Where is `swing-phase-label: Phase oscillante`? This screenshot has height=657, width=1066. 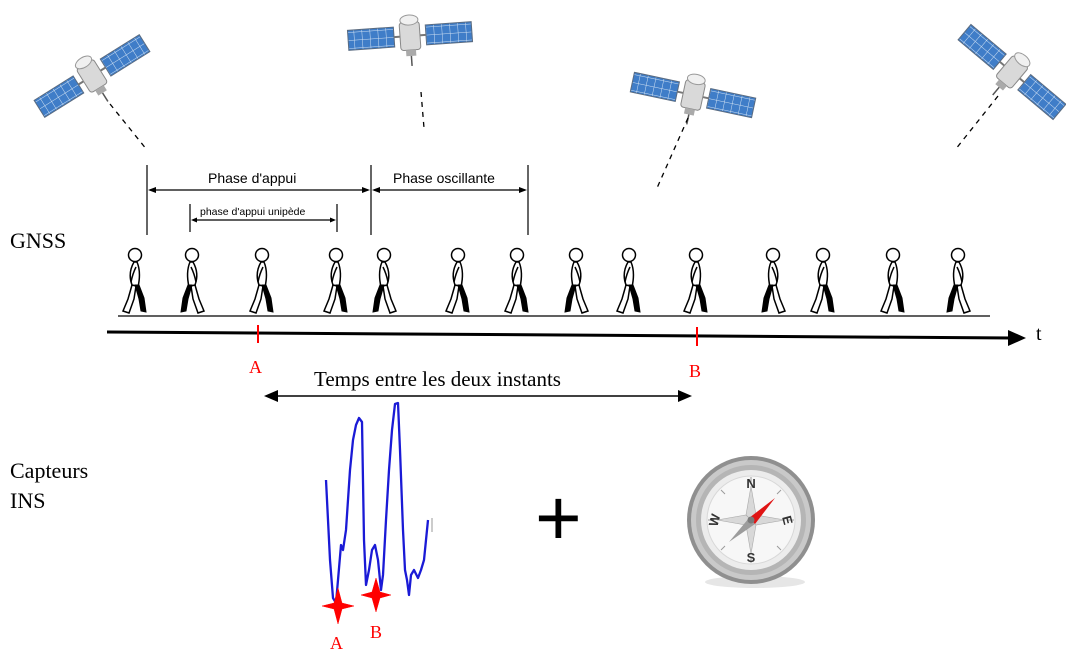 swing-phase-label: Phase oscillante is located at coordinates (444, 178).